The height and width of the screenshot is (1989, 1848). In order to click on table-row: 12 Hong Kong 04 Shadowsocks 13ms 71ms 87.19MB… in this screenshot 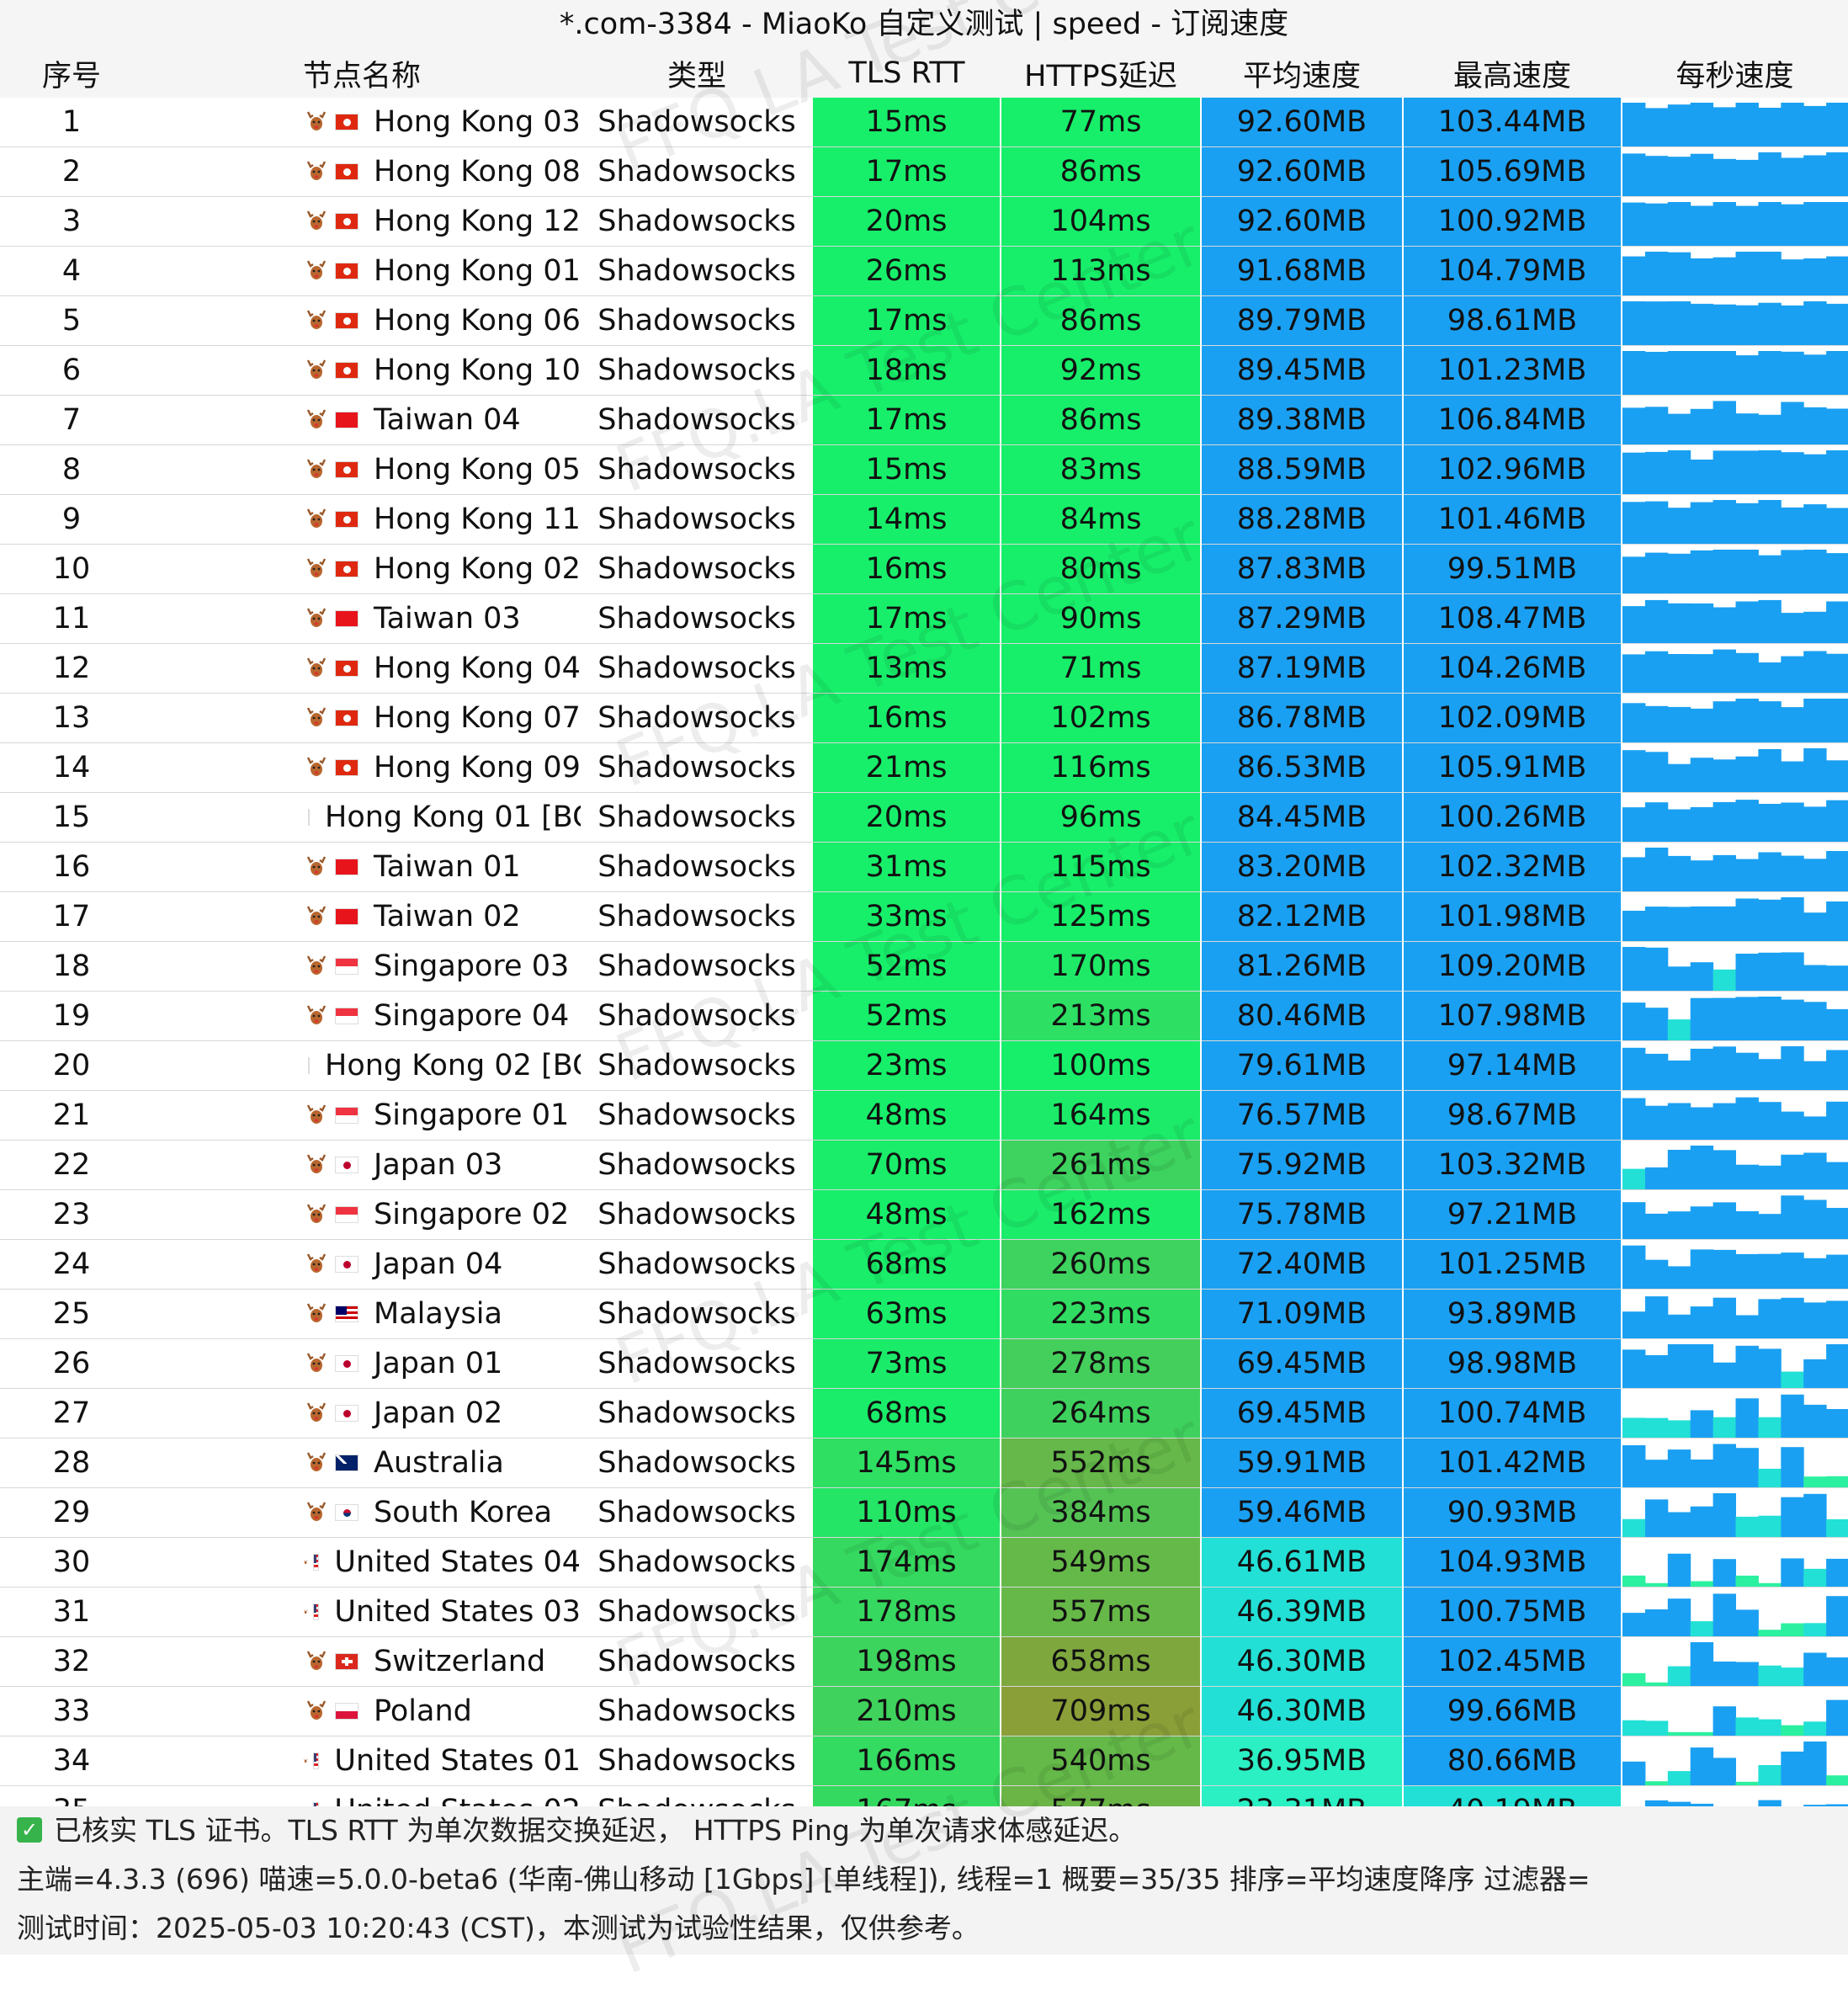, I will do `click(924, 668)`.